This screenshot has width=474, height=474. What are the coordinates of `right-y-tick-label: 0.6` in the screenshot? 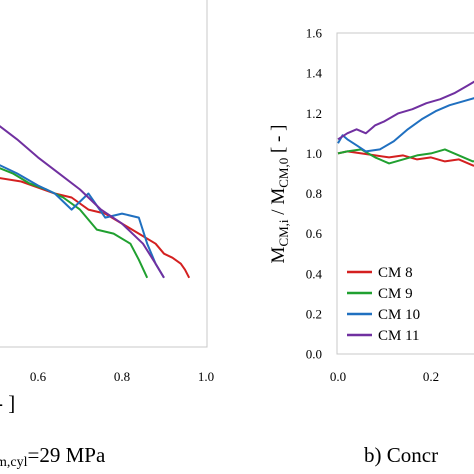 It's located at (314, 233).